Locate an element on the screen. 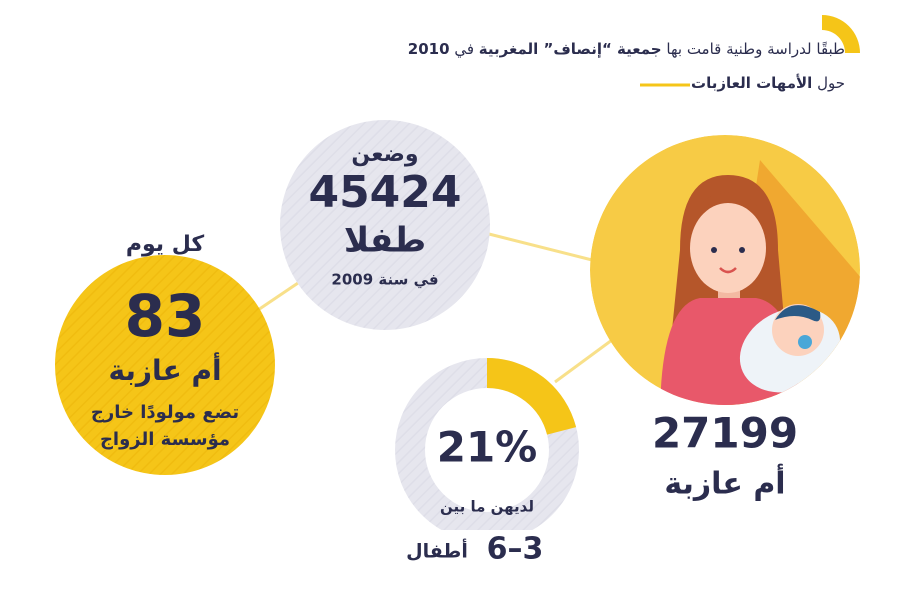 The image size is (907, 614). births-year: في سنة 2009 is located at coordinates (384, 280).